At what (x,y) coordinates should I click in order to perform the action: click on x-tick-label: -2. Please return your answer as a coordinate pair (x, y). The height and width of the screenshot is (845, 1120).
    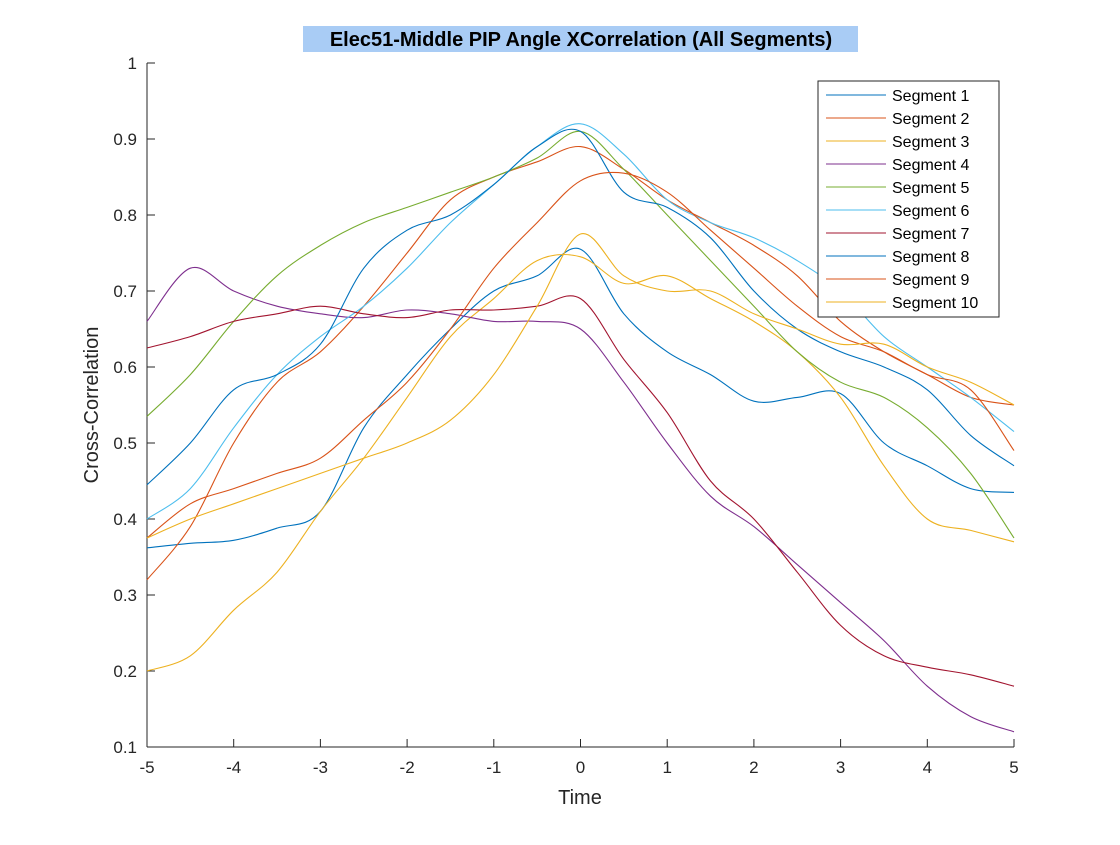
    Looking at the image, I should click on (407, 767).